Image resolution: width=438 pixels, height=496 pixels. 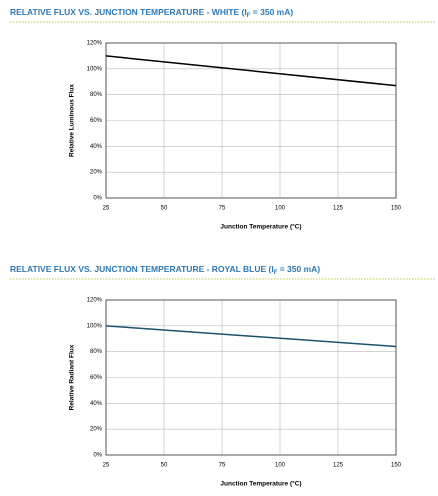 What do you see at coordinates (72, 377) in the screenshot?
I see `y-axis-label: Relative Radiant Flux` at bounding box center [72, 377].